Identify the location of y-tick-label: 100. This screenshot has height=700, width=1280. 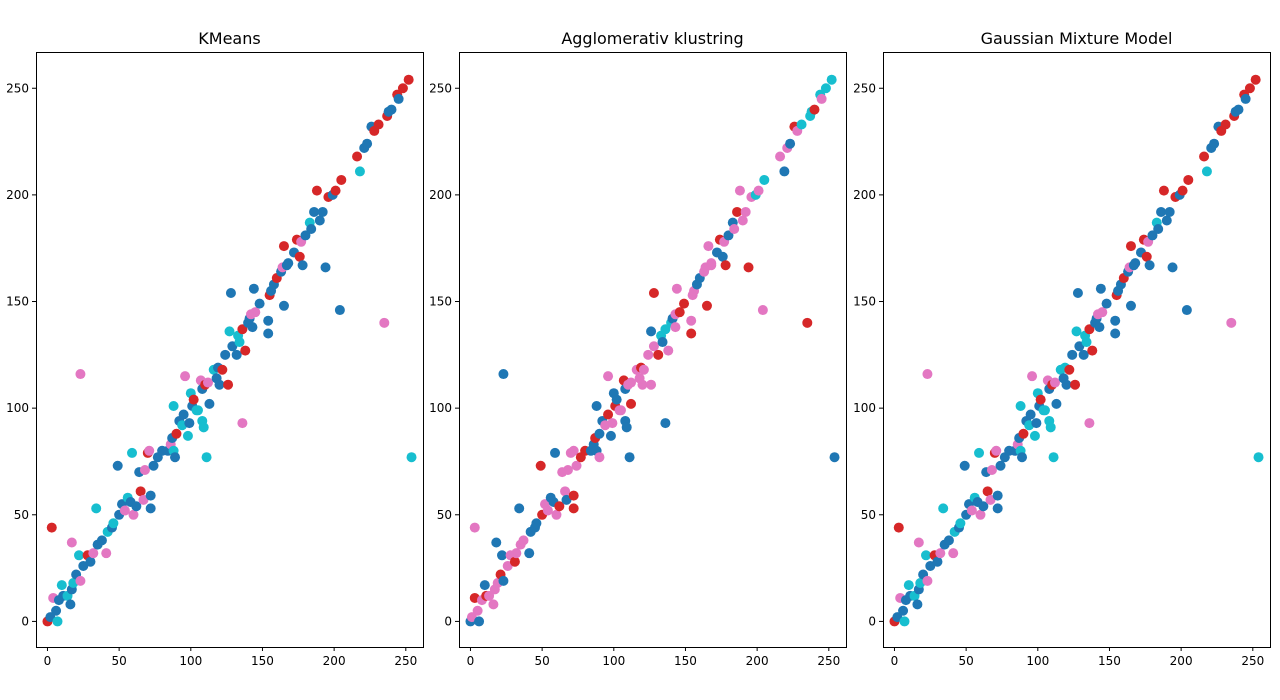
(17, 408).